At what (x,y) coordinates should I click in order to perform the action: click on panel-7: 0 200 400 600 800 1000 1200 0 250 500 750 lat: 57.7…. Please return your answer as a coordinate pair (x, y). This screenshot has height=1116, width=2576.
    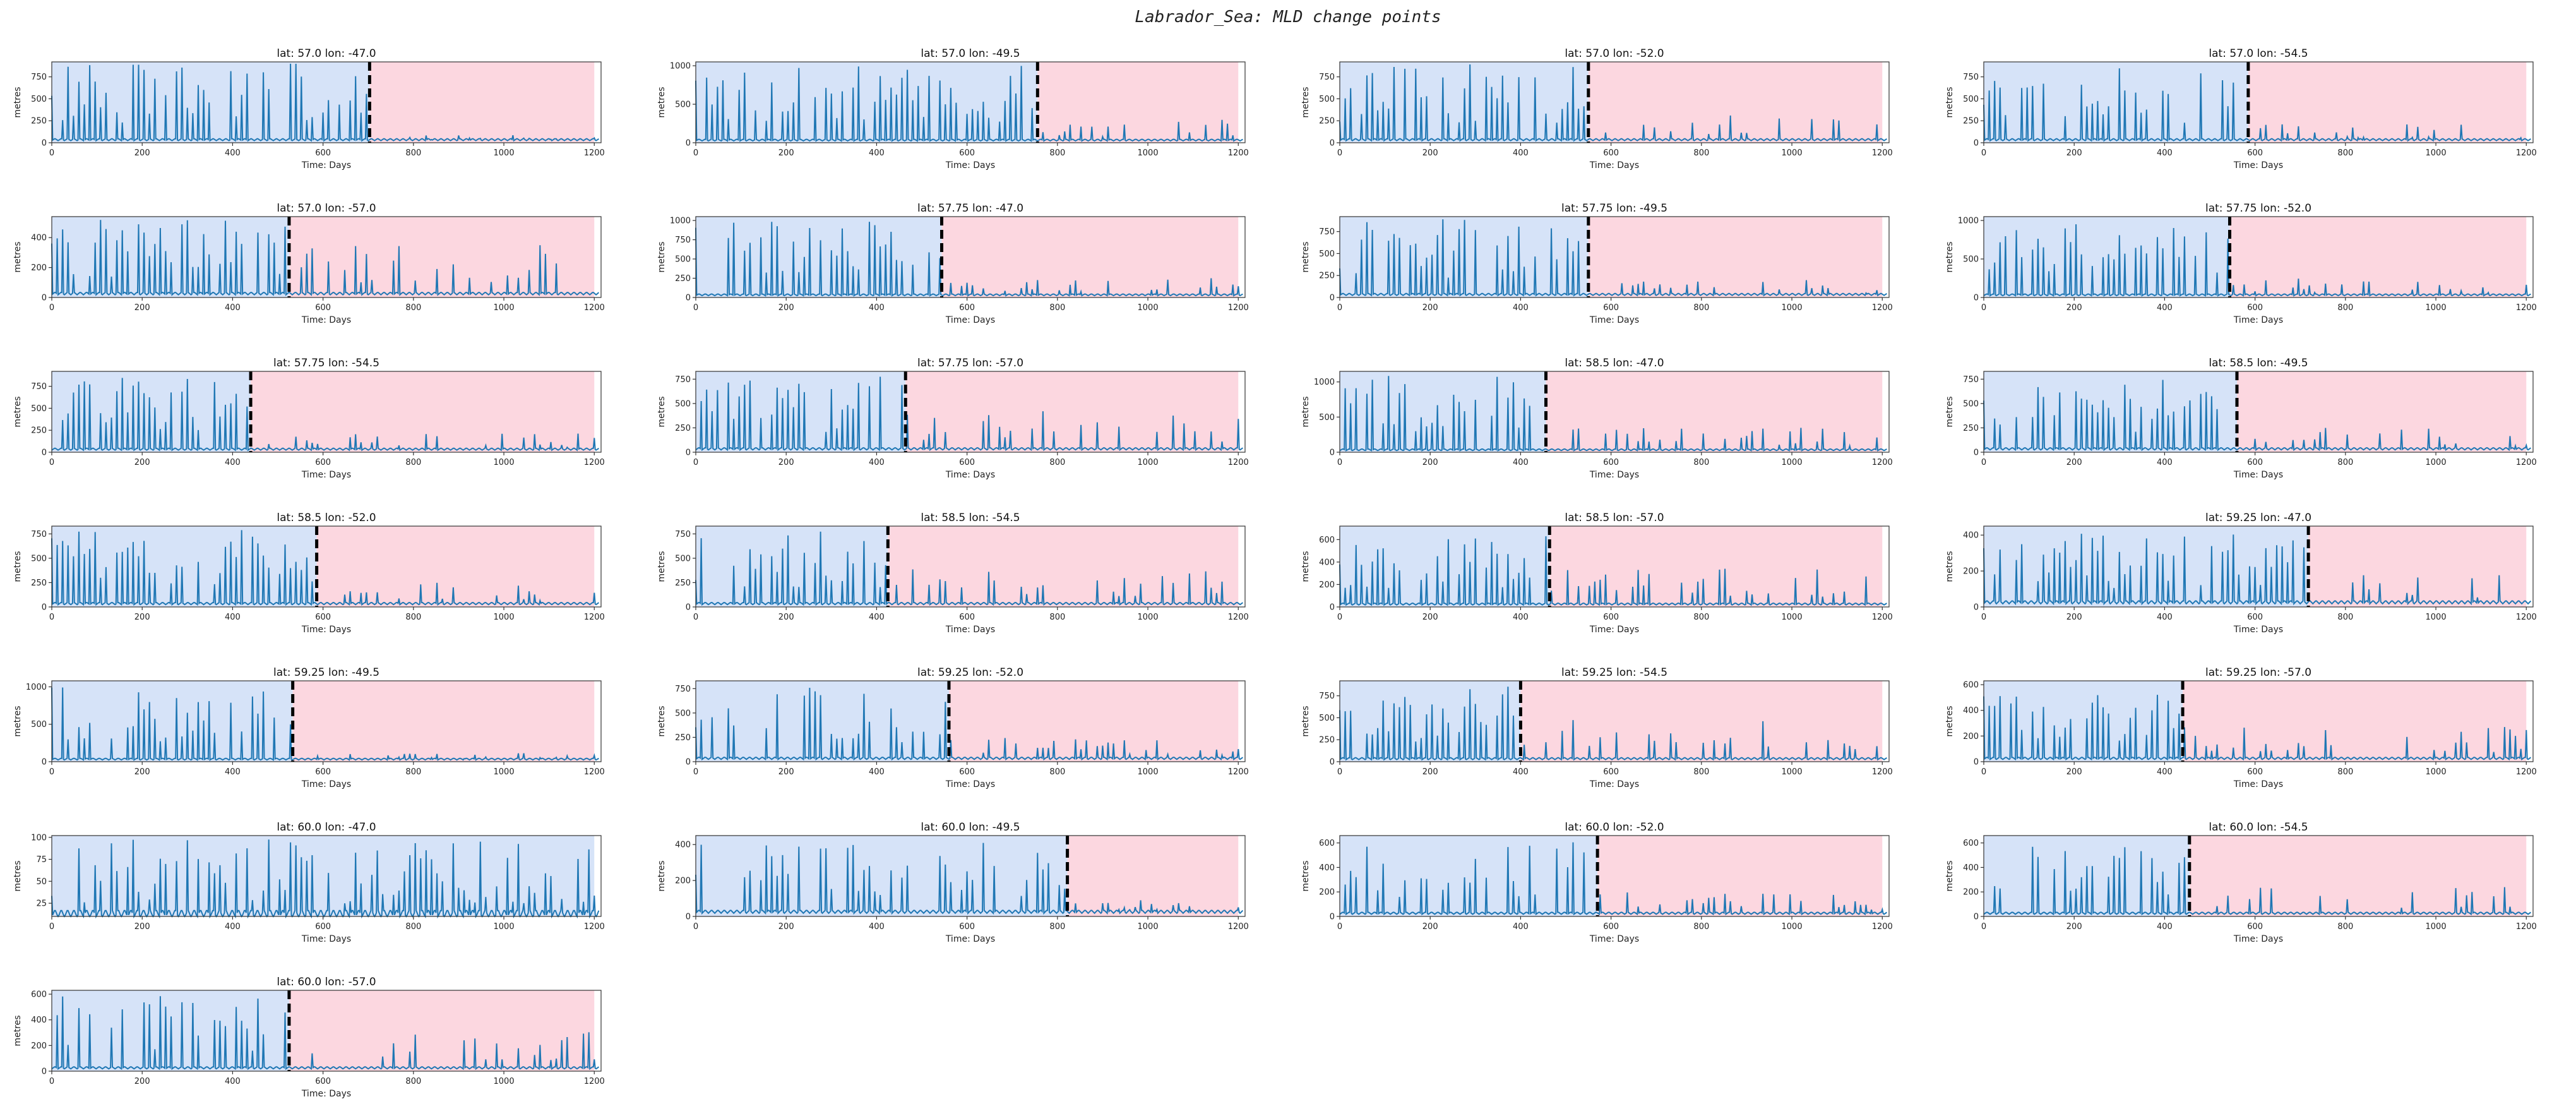
    Looking at the image, I should click on (1597, 263).